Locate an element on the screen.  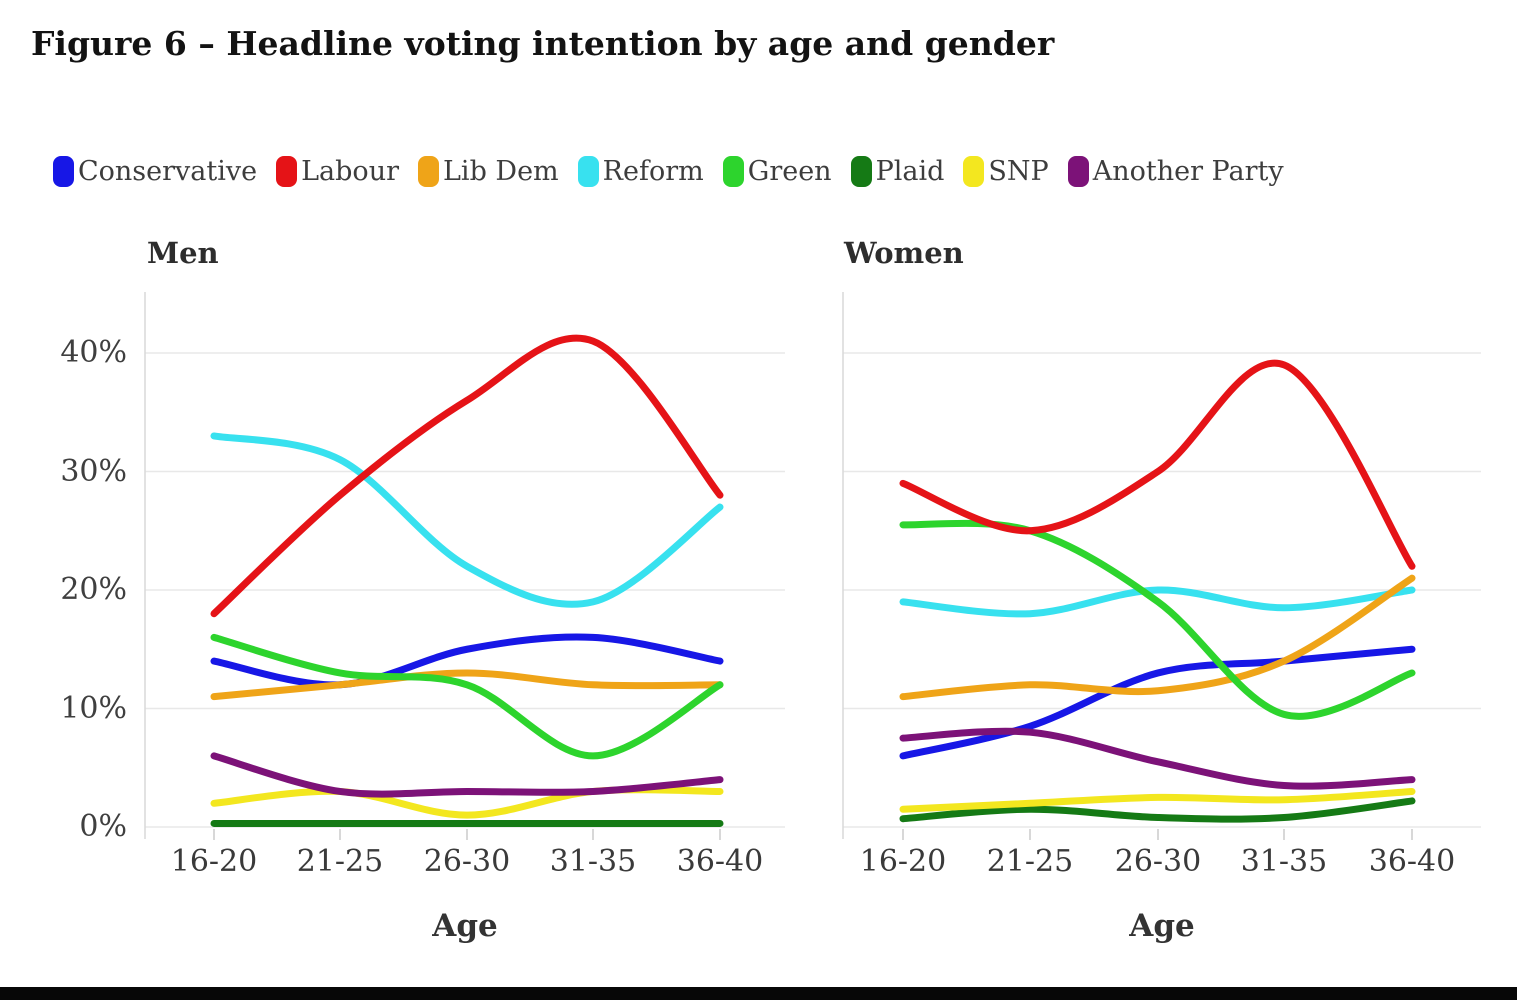
legend-item-green: Green is located at coordinates (777, 171).